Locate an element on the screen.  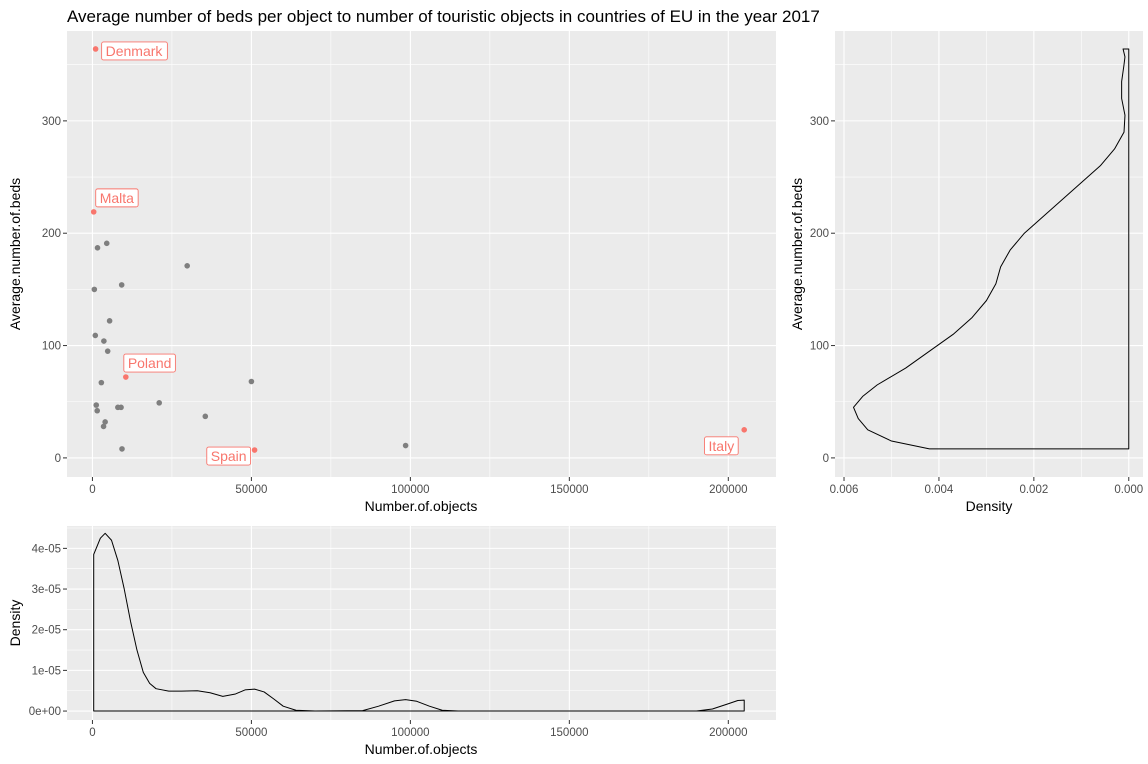
density-x-y-tick-label: 1e-05 is located at coordinates (46, 671).